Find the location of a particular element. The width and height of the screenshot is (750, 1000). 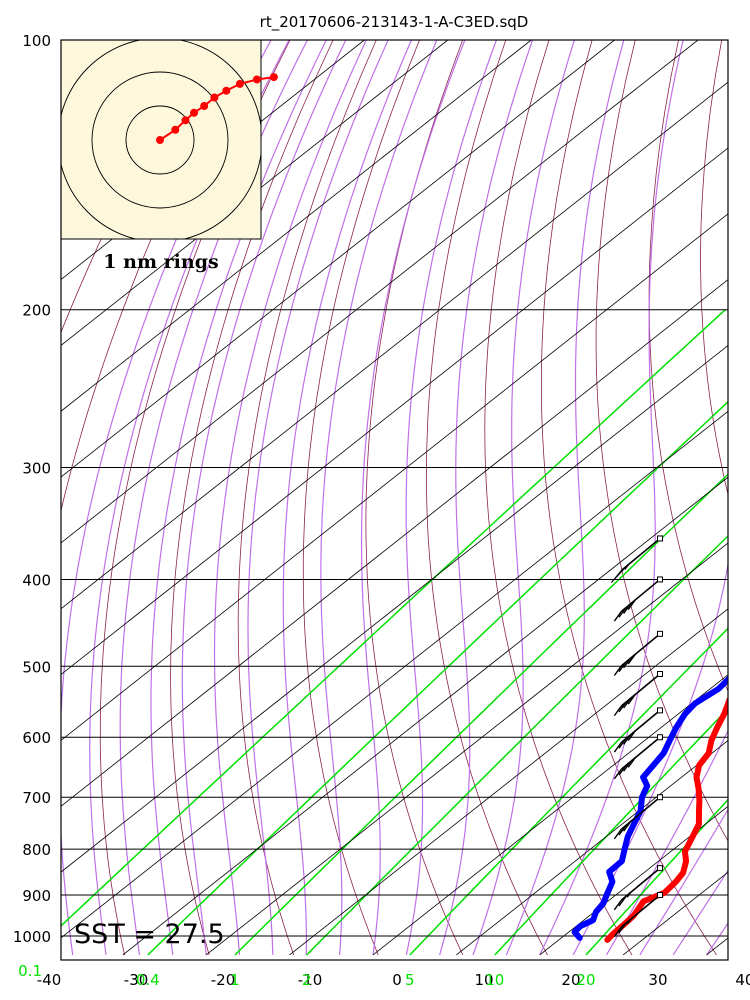

hodograph-label: 1 nm rings is located at coordinates (160, 262).